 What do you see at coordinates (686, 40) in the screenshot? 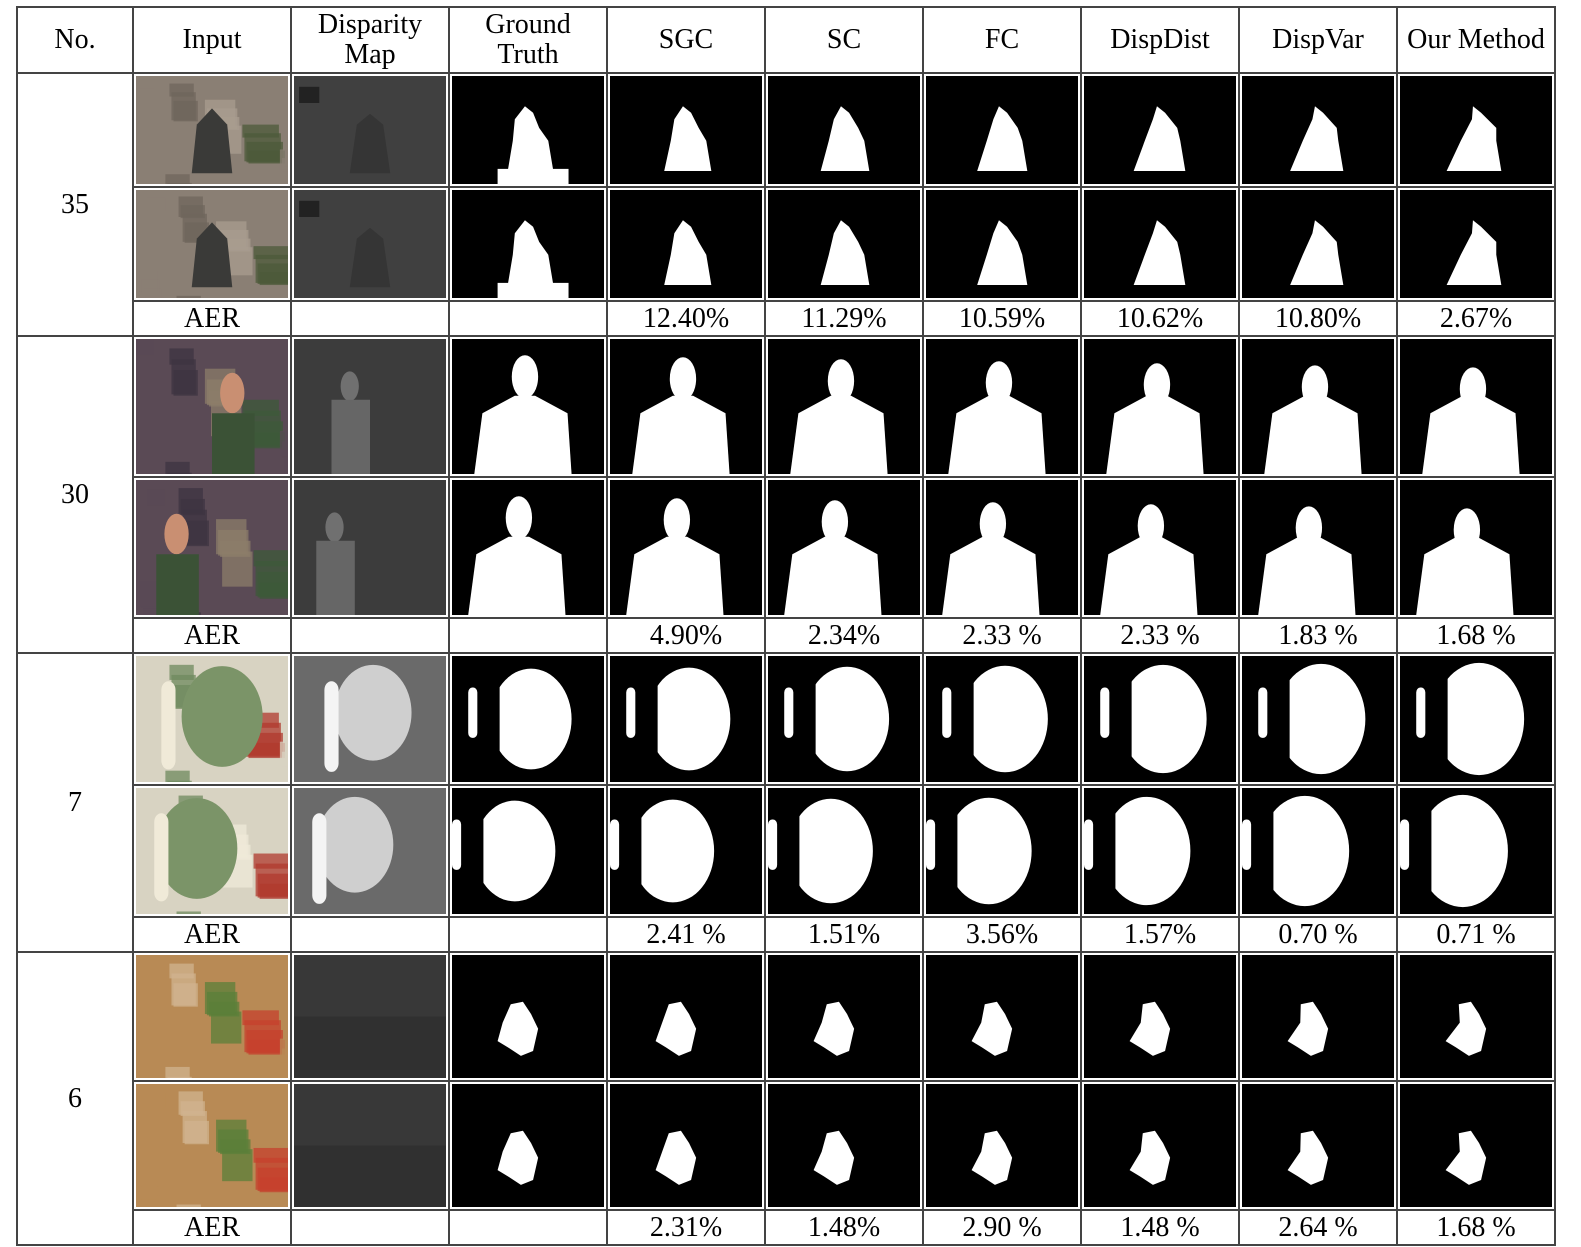
I see `header-sgc: SGC` at bounding box center [686, 40].